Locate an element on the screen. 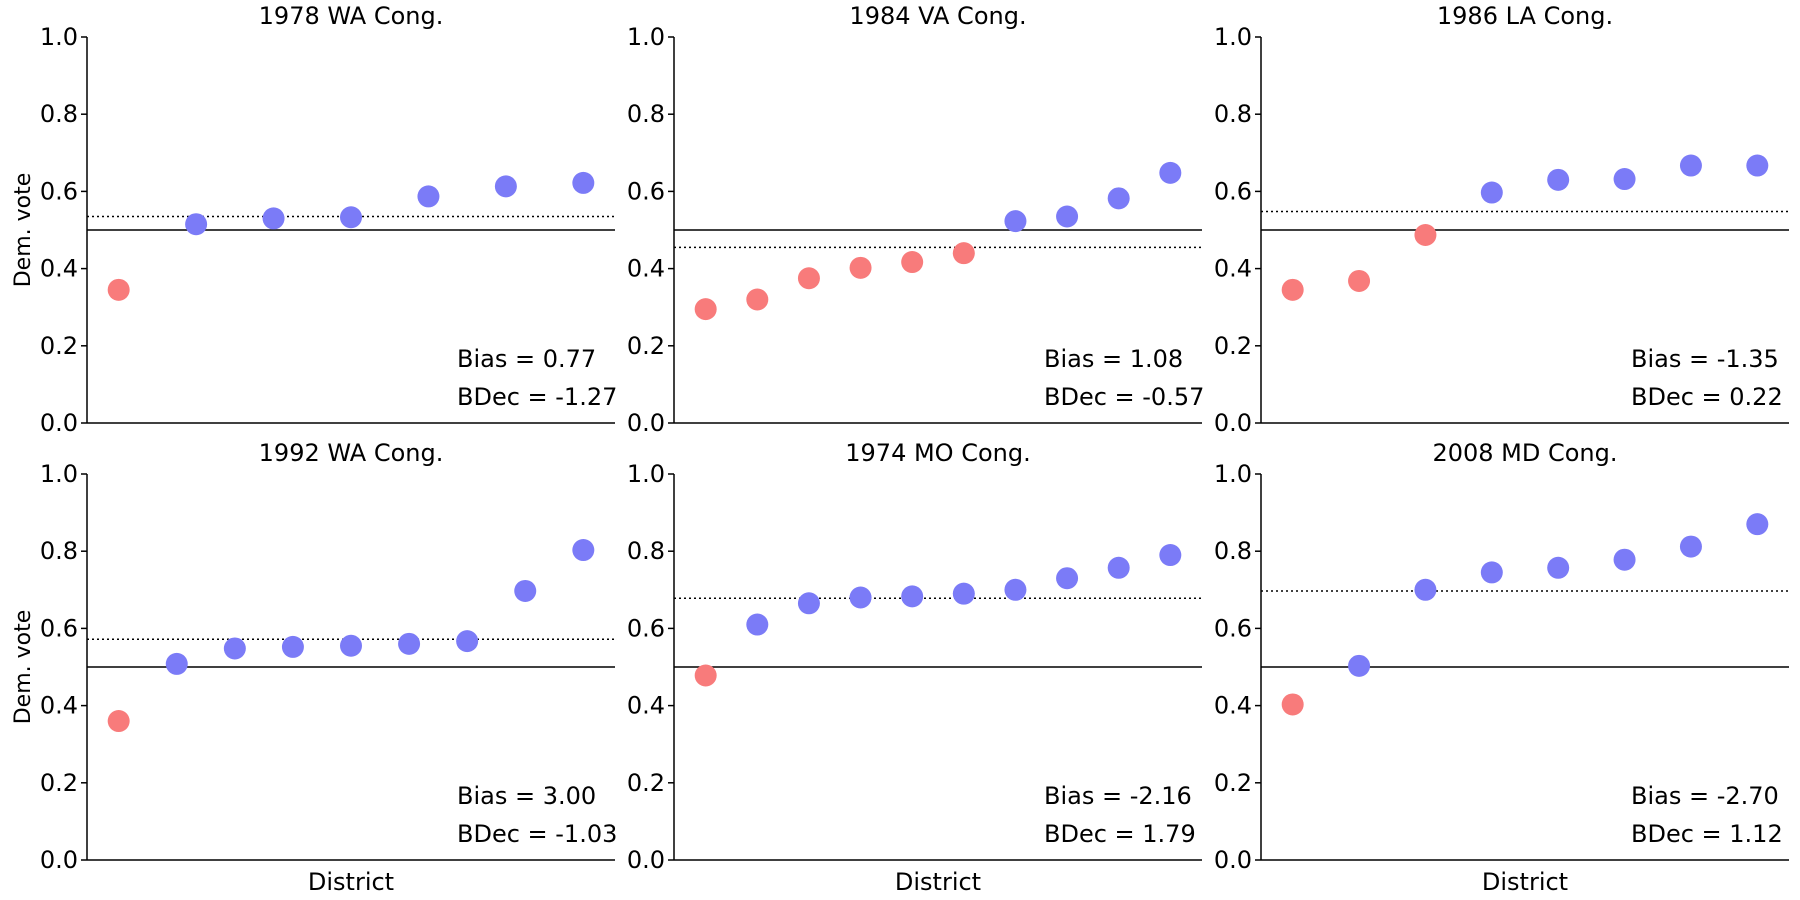 The height and width of the screenshot is (900, 1800). bdec-label: BDec = 1.79 is located at coordinates (1120, 834).